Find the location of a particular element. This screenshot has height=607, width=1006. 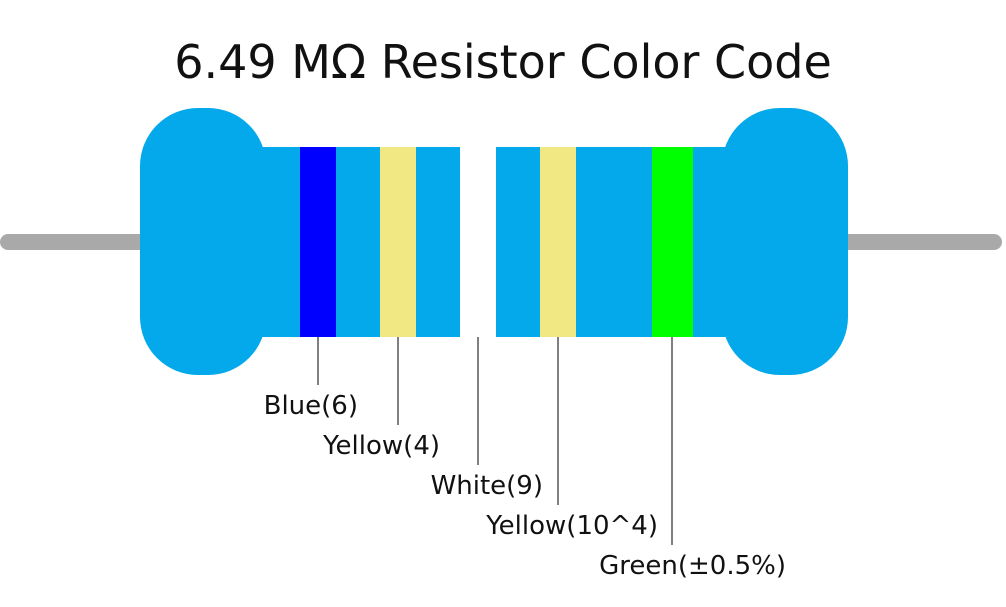

band-label: Blue(6) is located at coordinates (311, 406).